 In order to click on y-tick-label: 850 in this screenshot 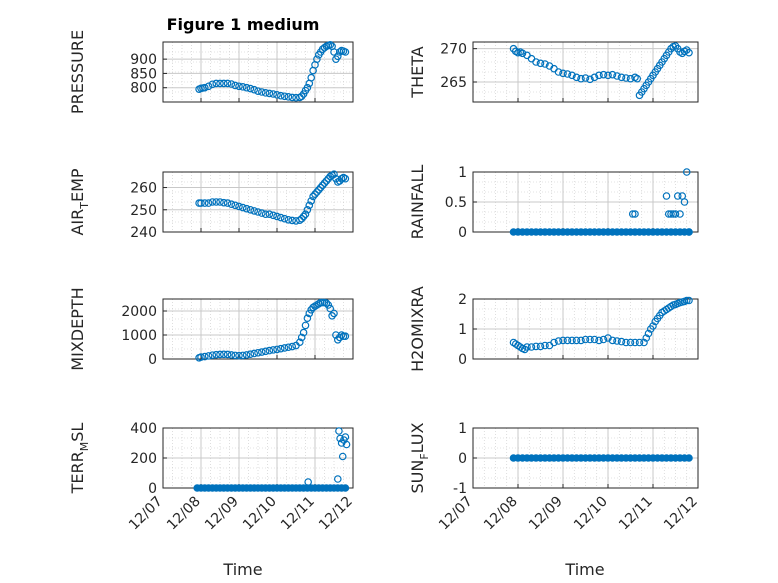, I will do `click(143, 74)`.